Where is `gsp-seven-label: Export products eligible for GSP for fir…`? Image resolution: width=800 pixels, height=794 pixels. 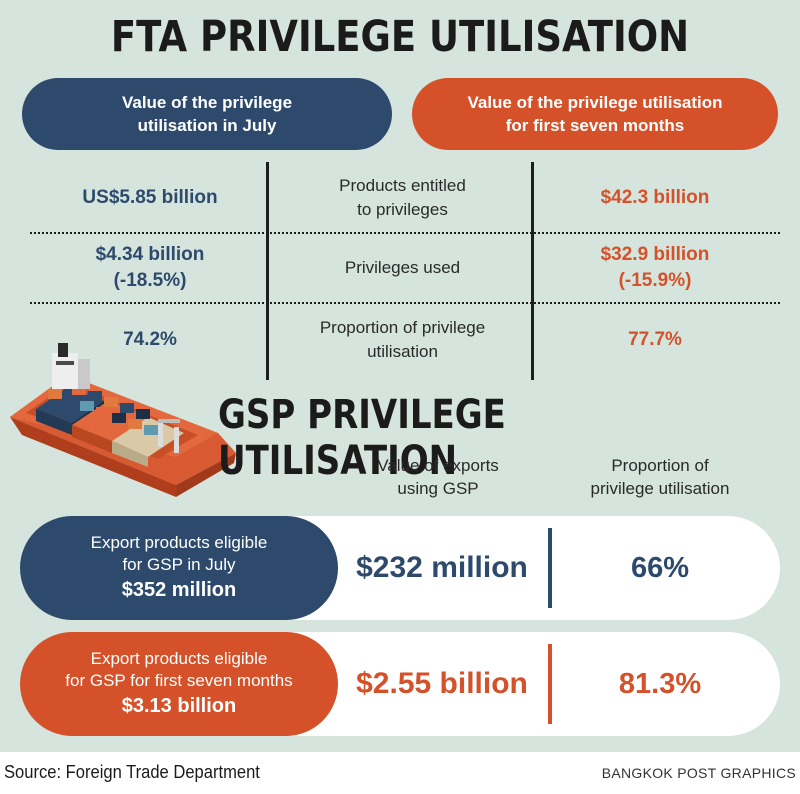 gsp-seven-label: Export products eligible for GSP for fir… is located at coordinates (179, 669).